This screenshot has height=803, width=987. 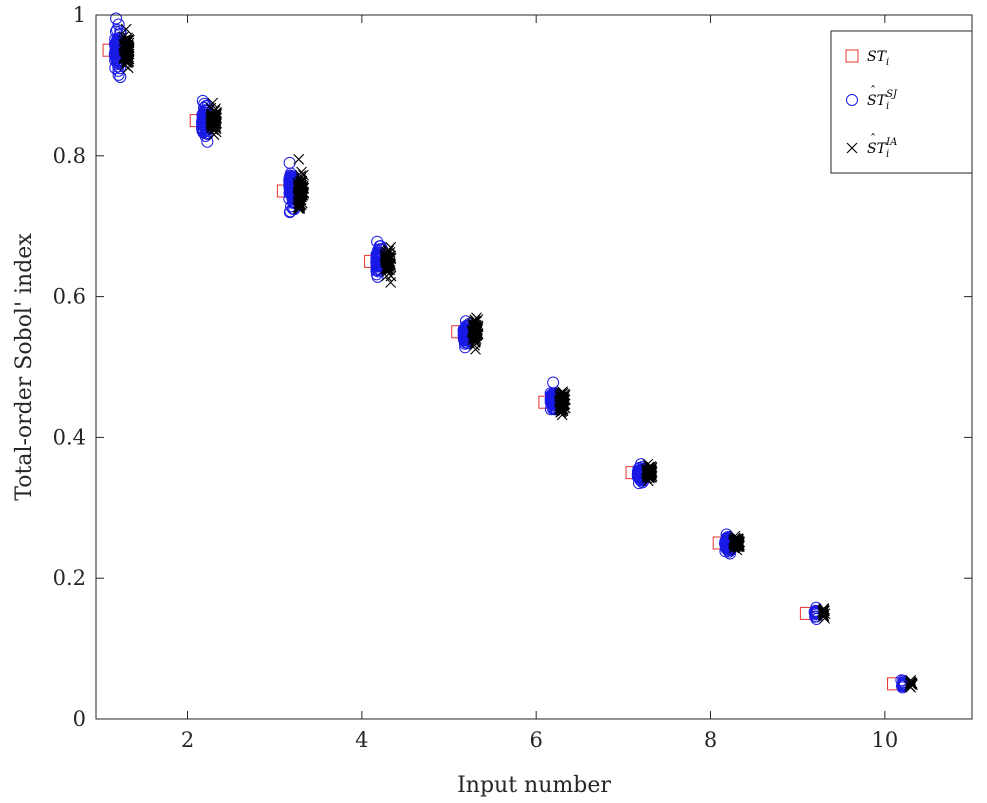 What do you see at coordinates (852, 100) in the screenshot?
I see `legend-circle-icon` at bounding box center [852, 100].